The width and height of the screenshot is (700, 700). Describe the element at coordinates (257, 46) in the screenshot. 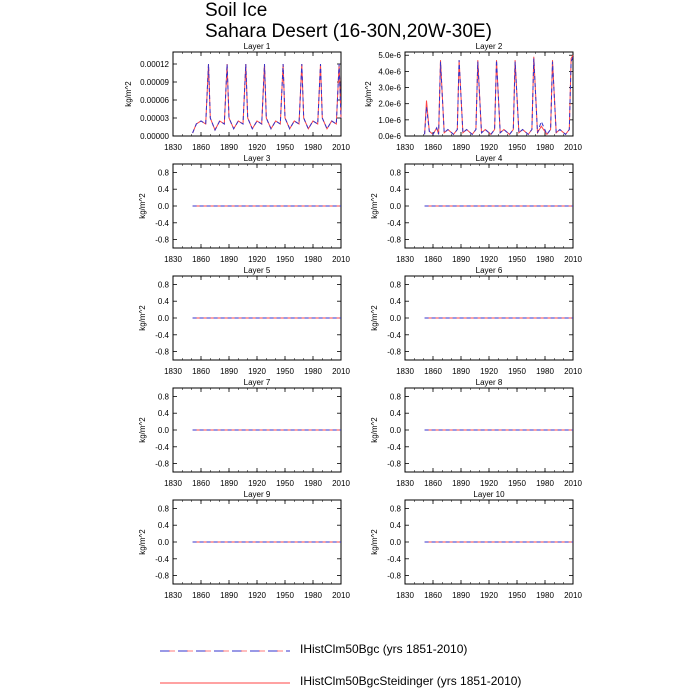

I see `panel-title: Layer 1` at that location.